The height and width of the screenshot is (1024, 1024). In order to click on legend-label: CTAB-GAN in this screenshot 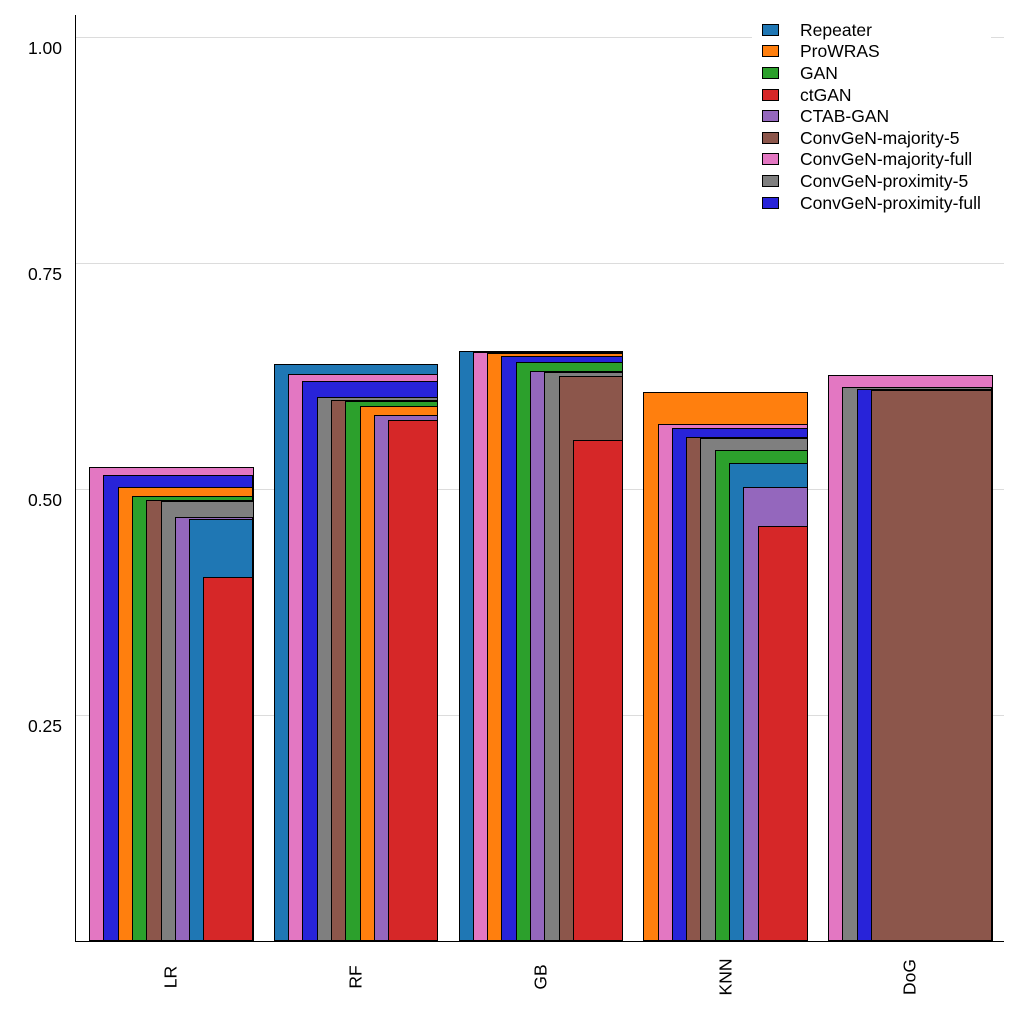, I will do `click(845, 116)`.